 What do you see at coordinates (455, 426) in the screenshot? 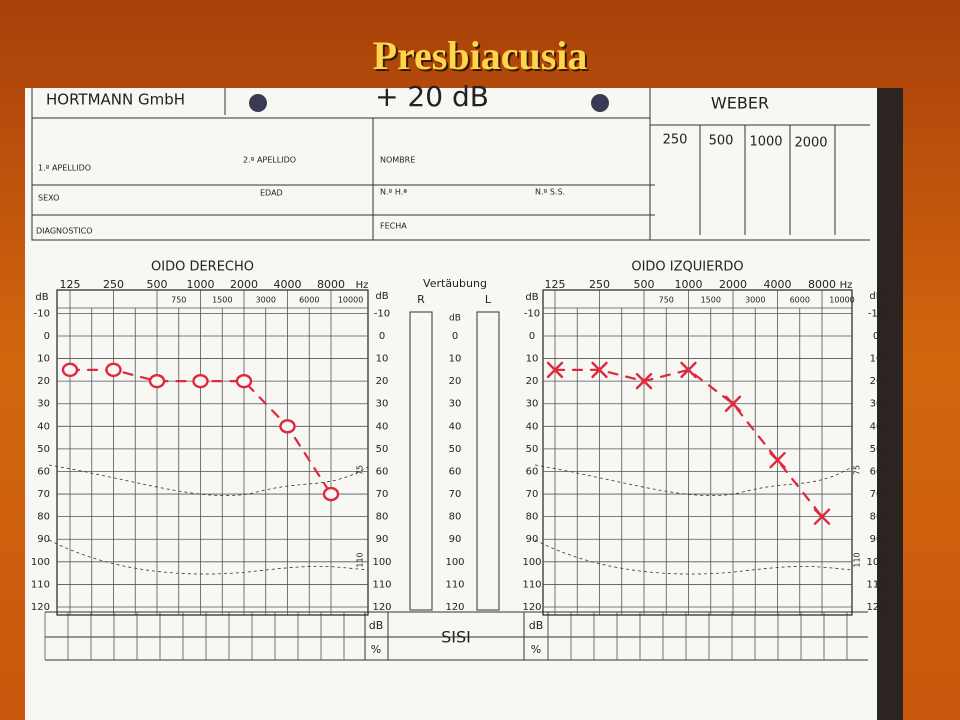
I see `masking-tick: 40` at bounding box center [455, 426].